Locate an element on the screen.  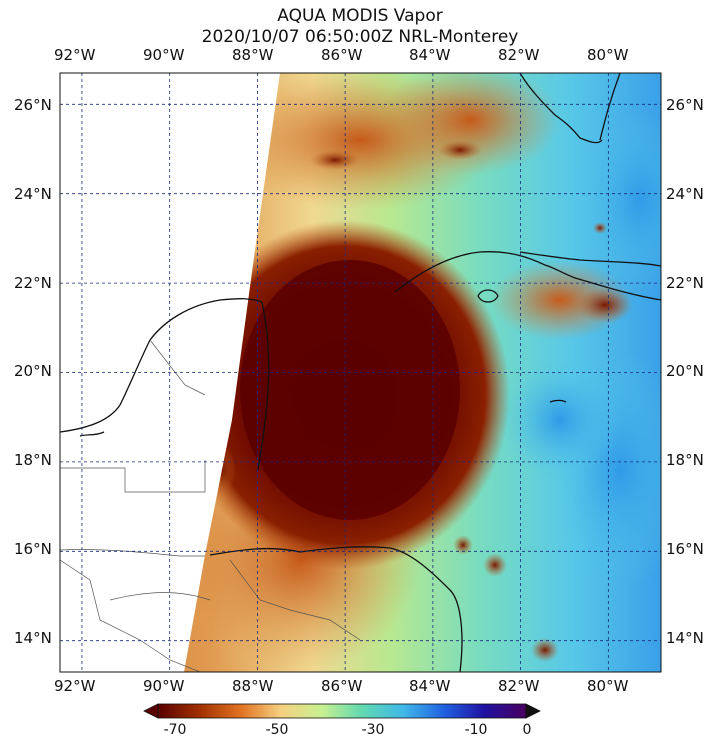
lat-label-left: 24°N is located at coordinates (33, 194).